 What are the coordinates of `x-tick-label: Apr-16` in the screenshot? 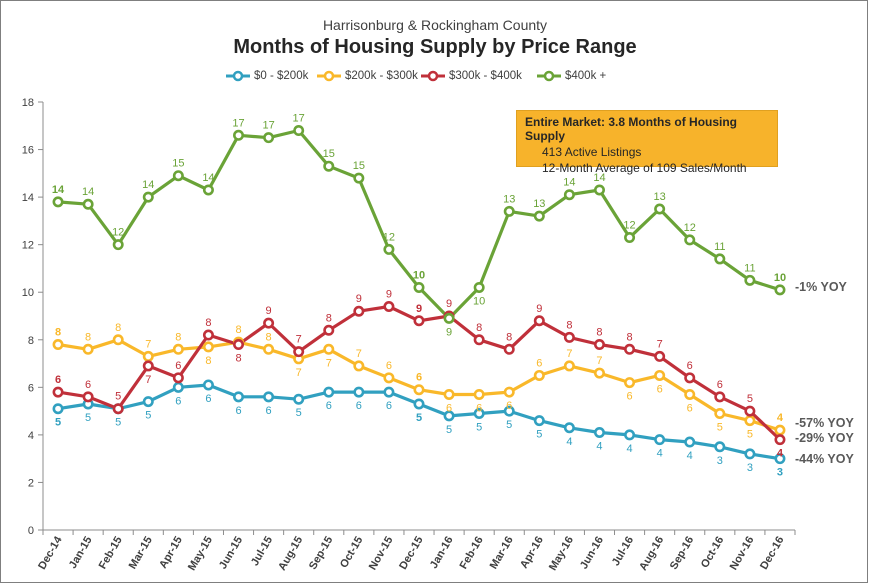 It's located at (532, 553).